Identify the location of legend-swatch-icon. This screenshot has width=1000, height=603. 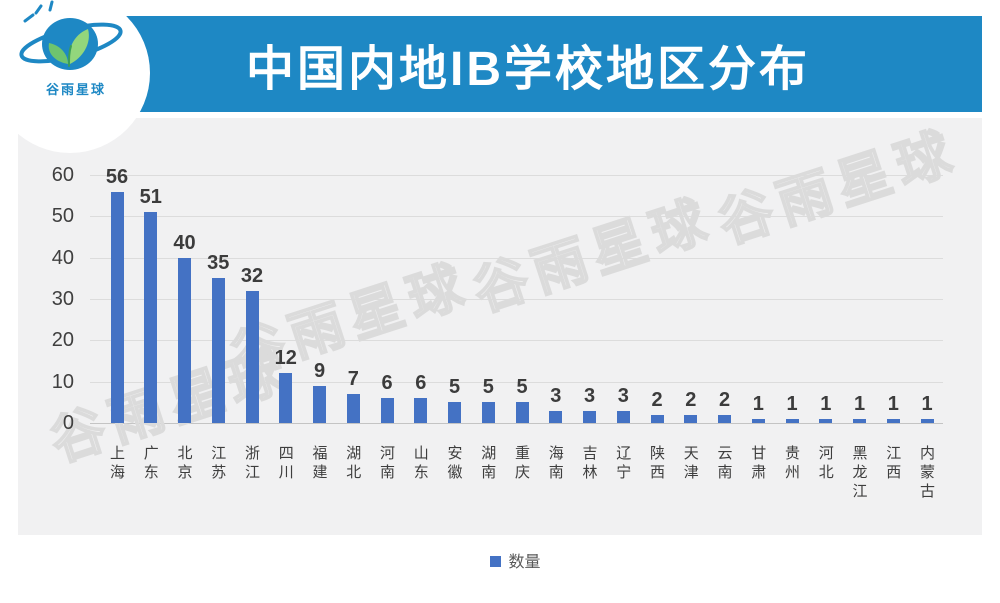
(496, 561).